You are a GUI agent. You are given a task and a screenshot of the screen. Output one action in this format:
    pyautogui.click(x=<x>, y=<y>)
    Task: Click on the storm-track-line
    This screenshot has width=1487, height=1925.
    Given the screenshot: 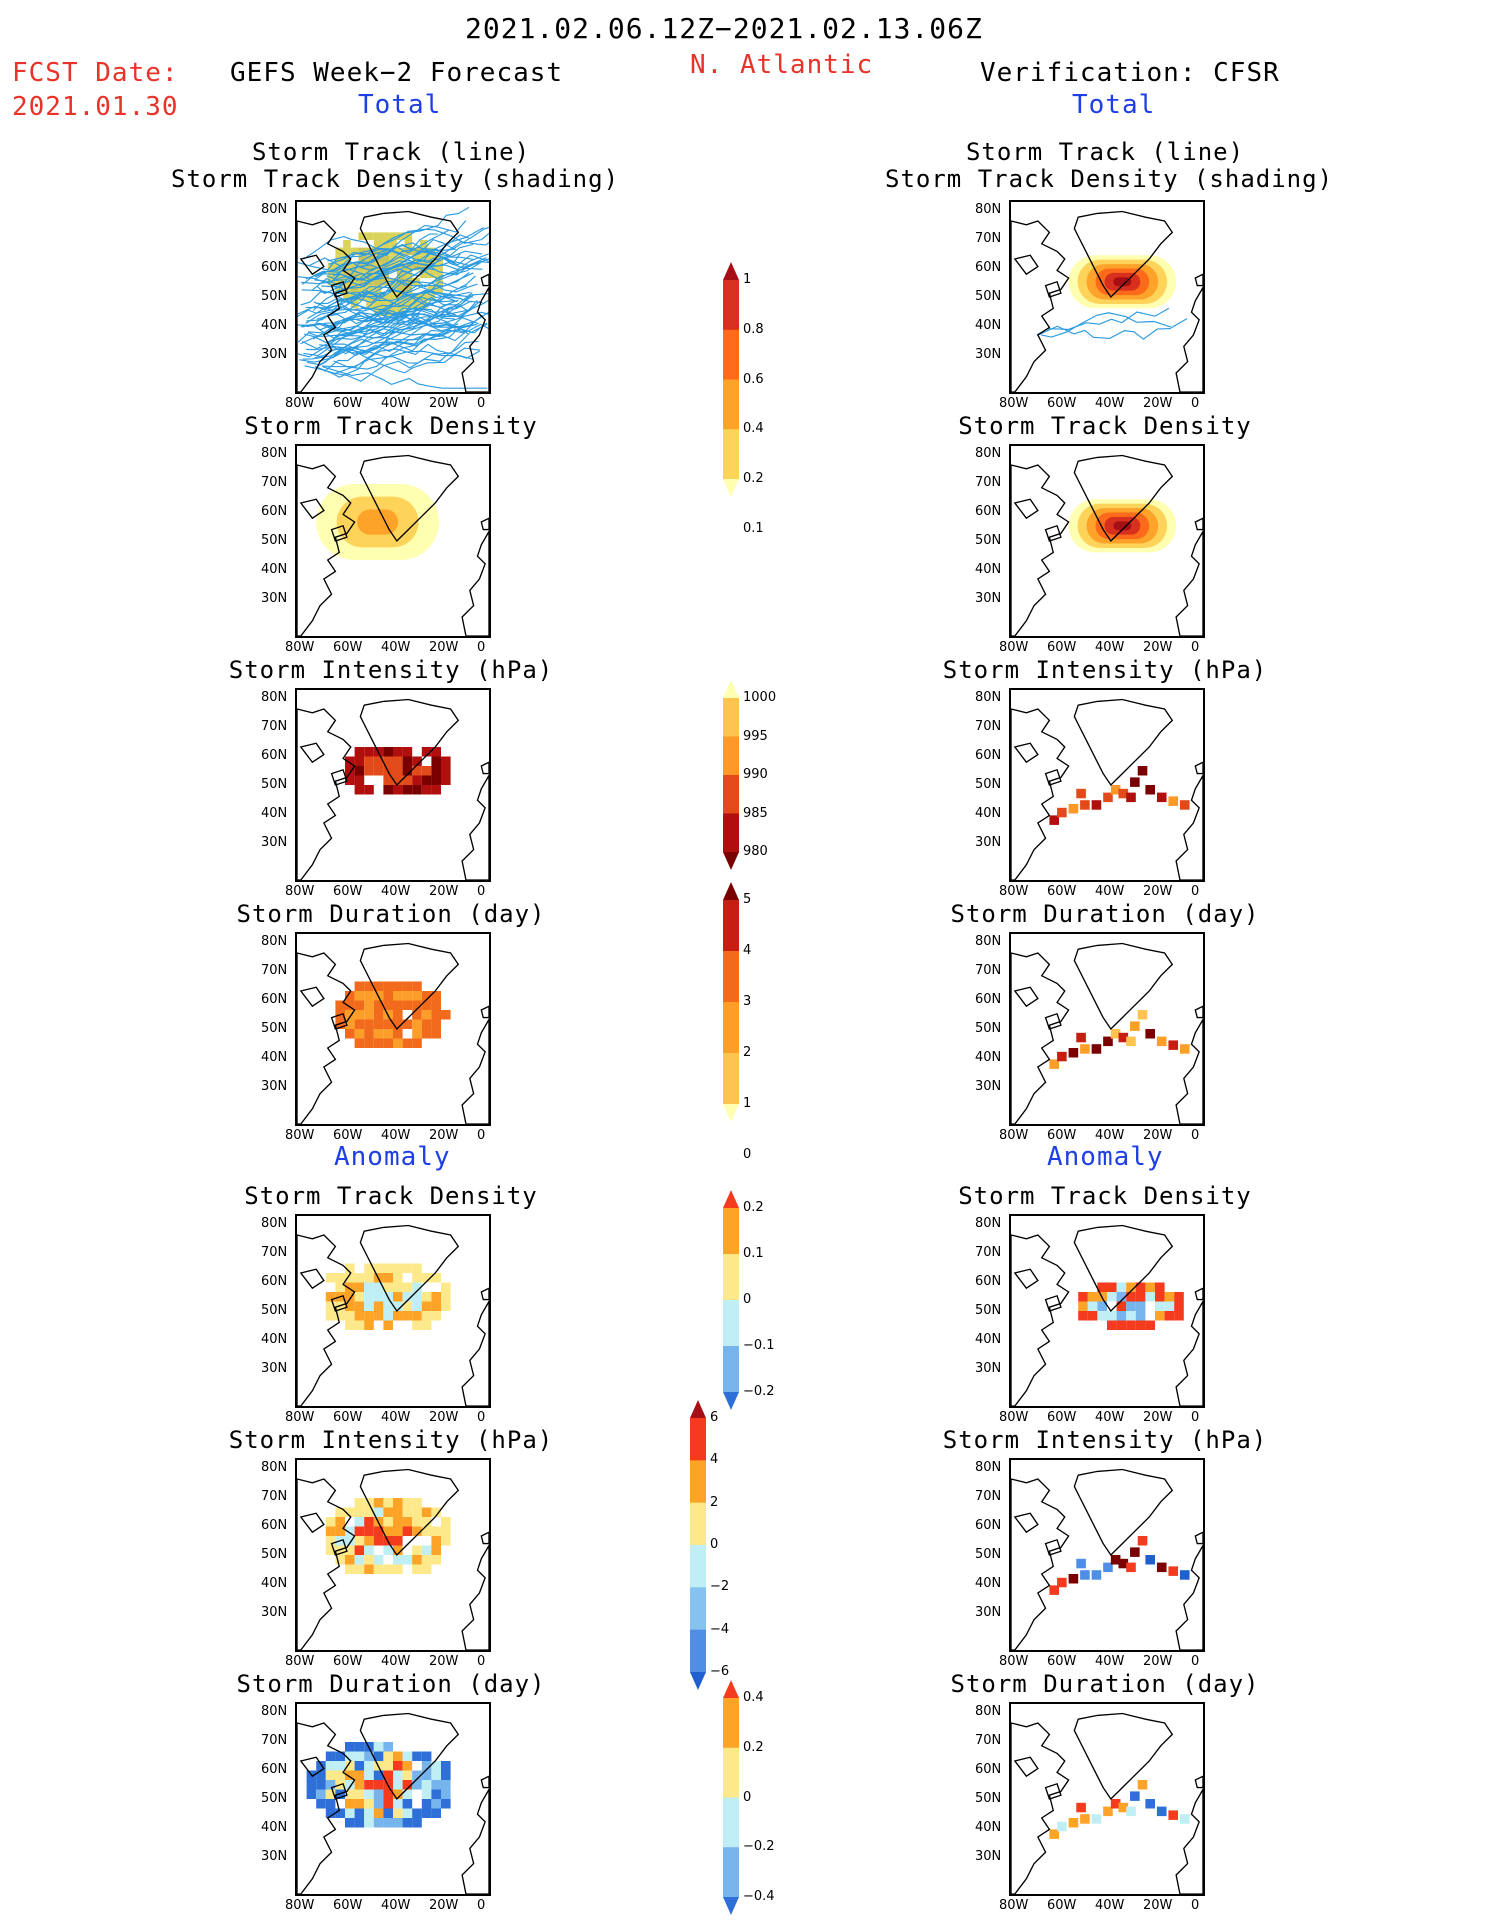 What is the action you would take?
    pyautogui.click(x=408, y=287)
    